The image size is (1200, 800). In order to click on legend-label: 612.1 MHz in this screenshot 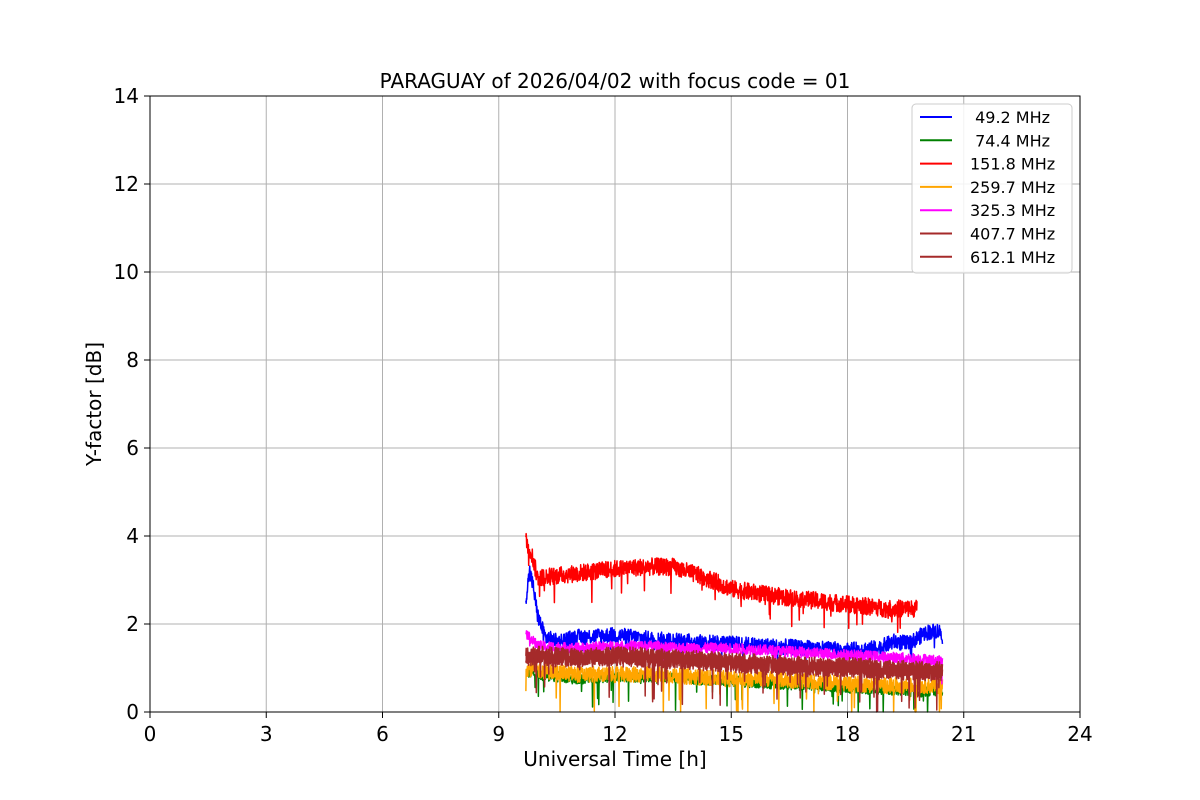, I will do `click(1012, 257)`.